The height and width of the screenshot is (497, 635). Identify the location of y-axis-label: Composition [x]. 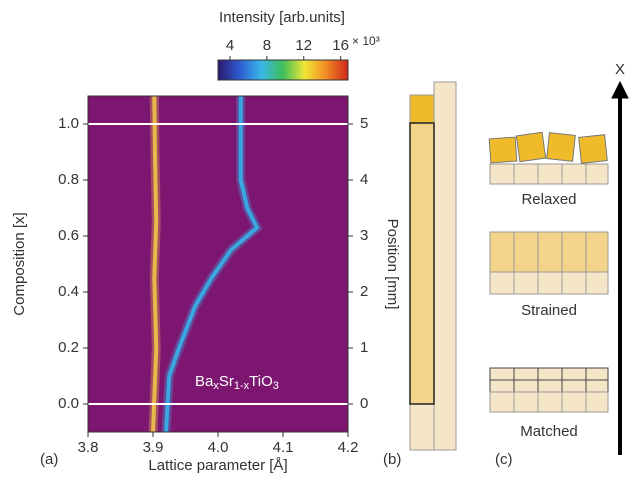
(19, 263).